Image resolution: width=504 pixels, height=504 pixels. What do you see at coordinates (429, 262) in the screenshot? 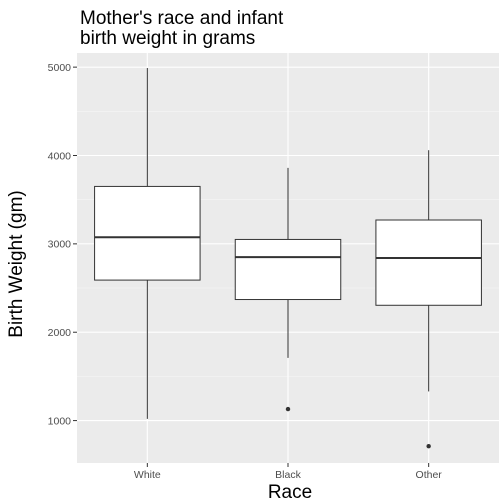
I see `box-other` at bounding box center [429, 262].